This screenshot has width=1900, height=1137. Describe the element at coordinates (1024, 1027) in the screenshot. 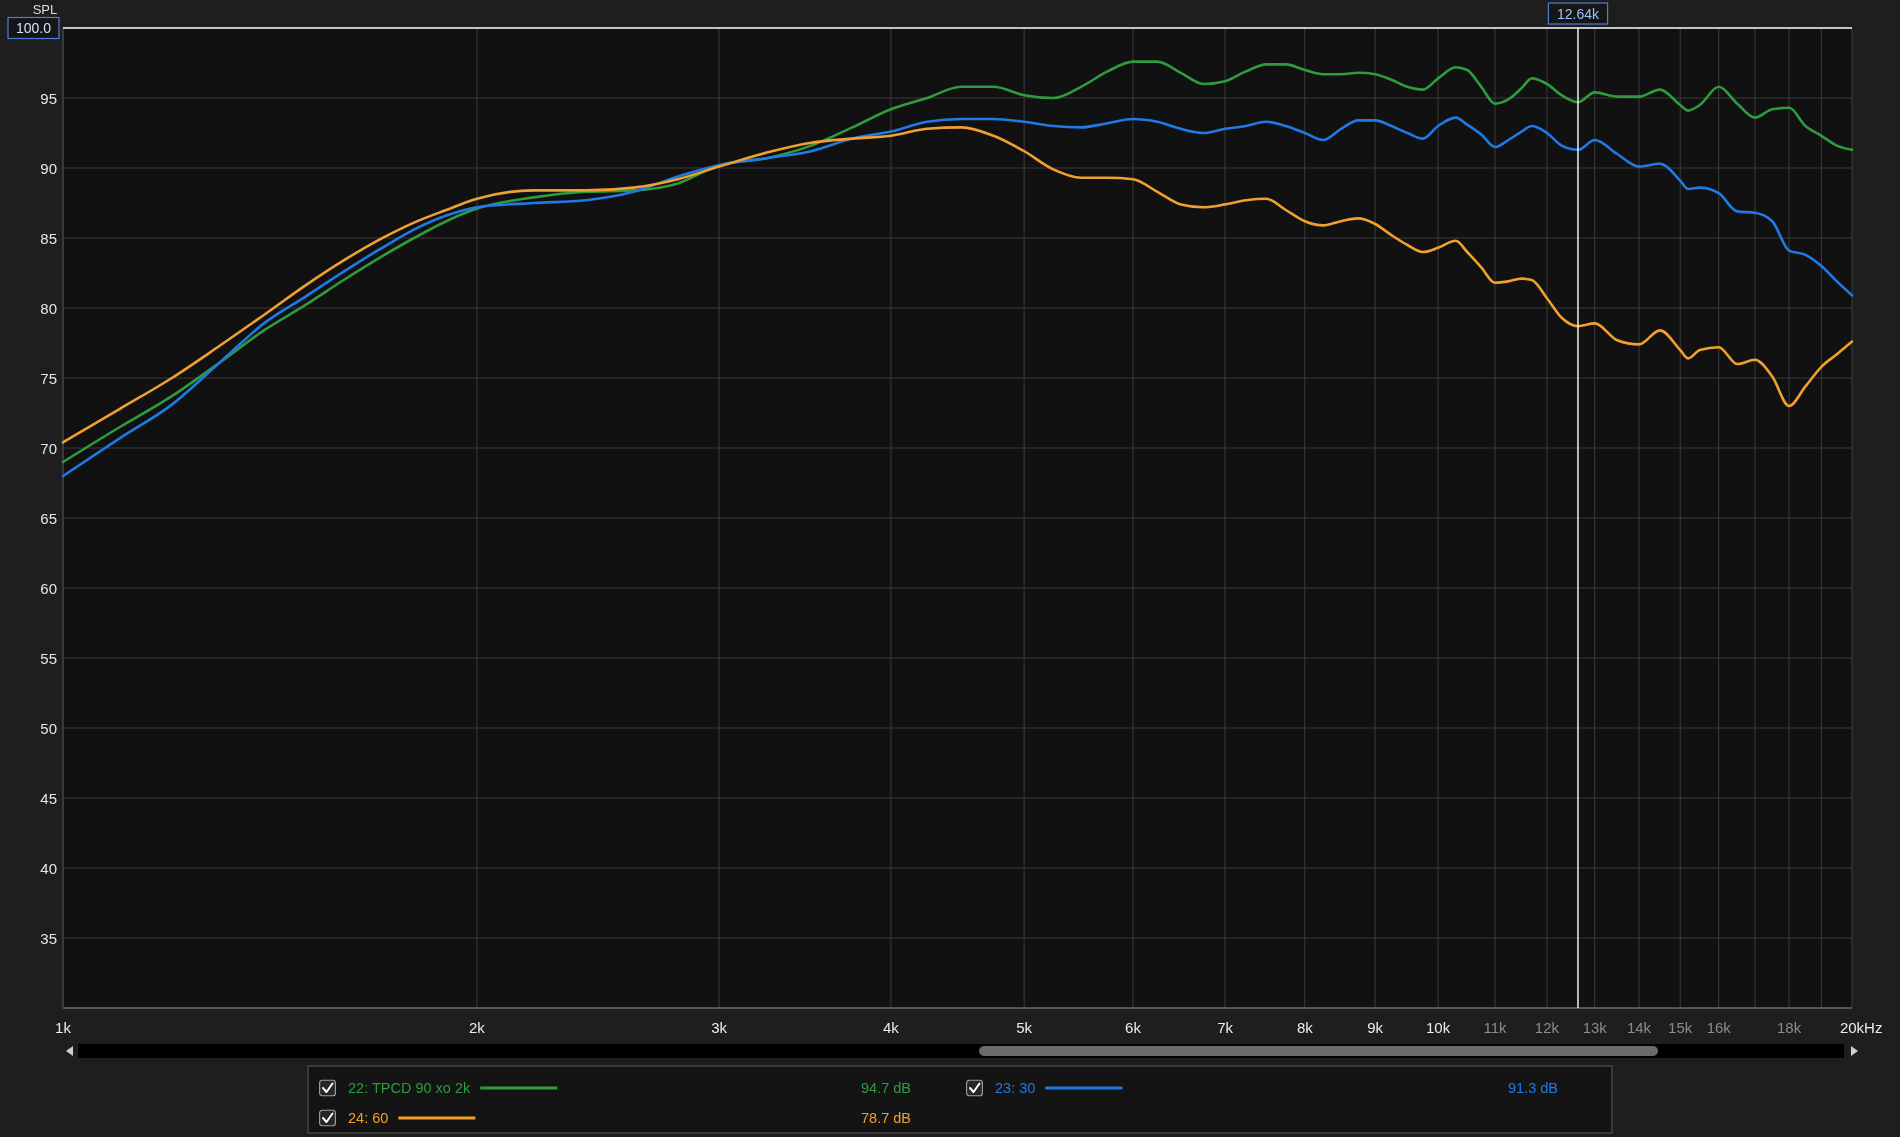

I see `x-tick-label: 5k` at that location.